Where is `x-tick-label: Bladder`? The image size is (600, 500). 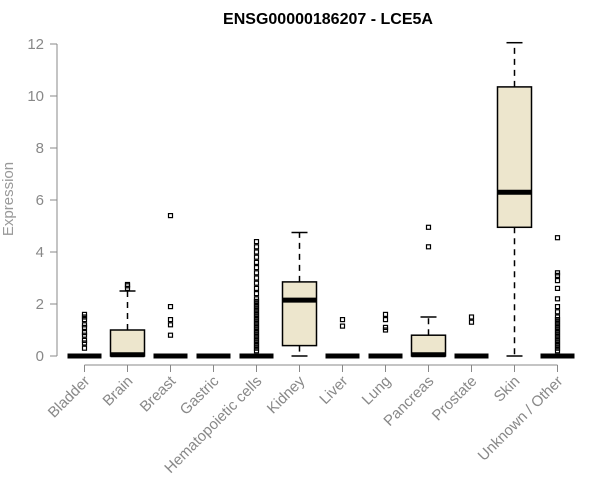
x-tick-label: Bladder is located at coordinates (69, 397).